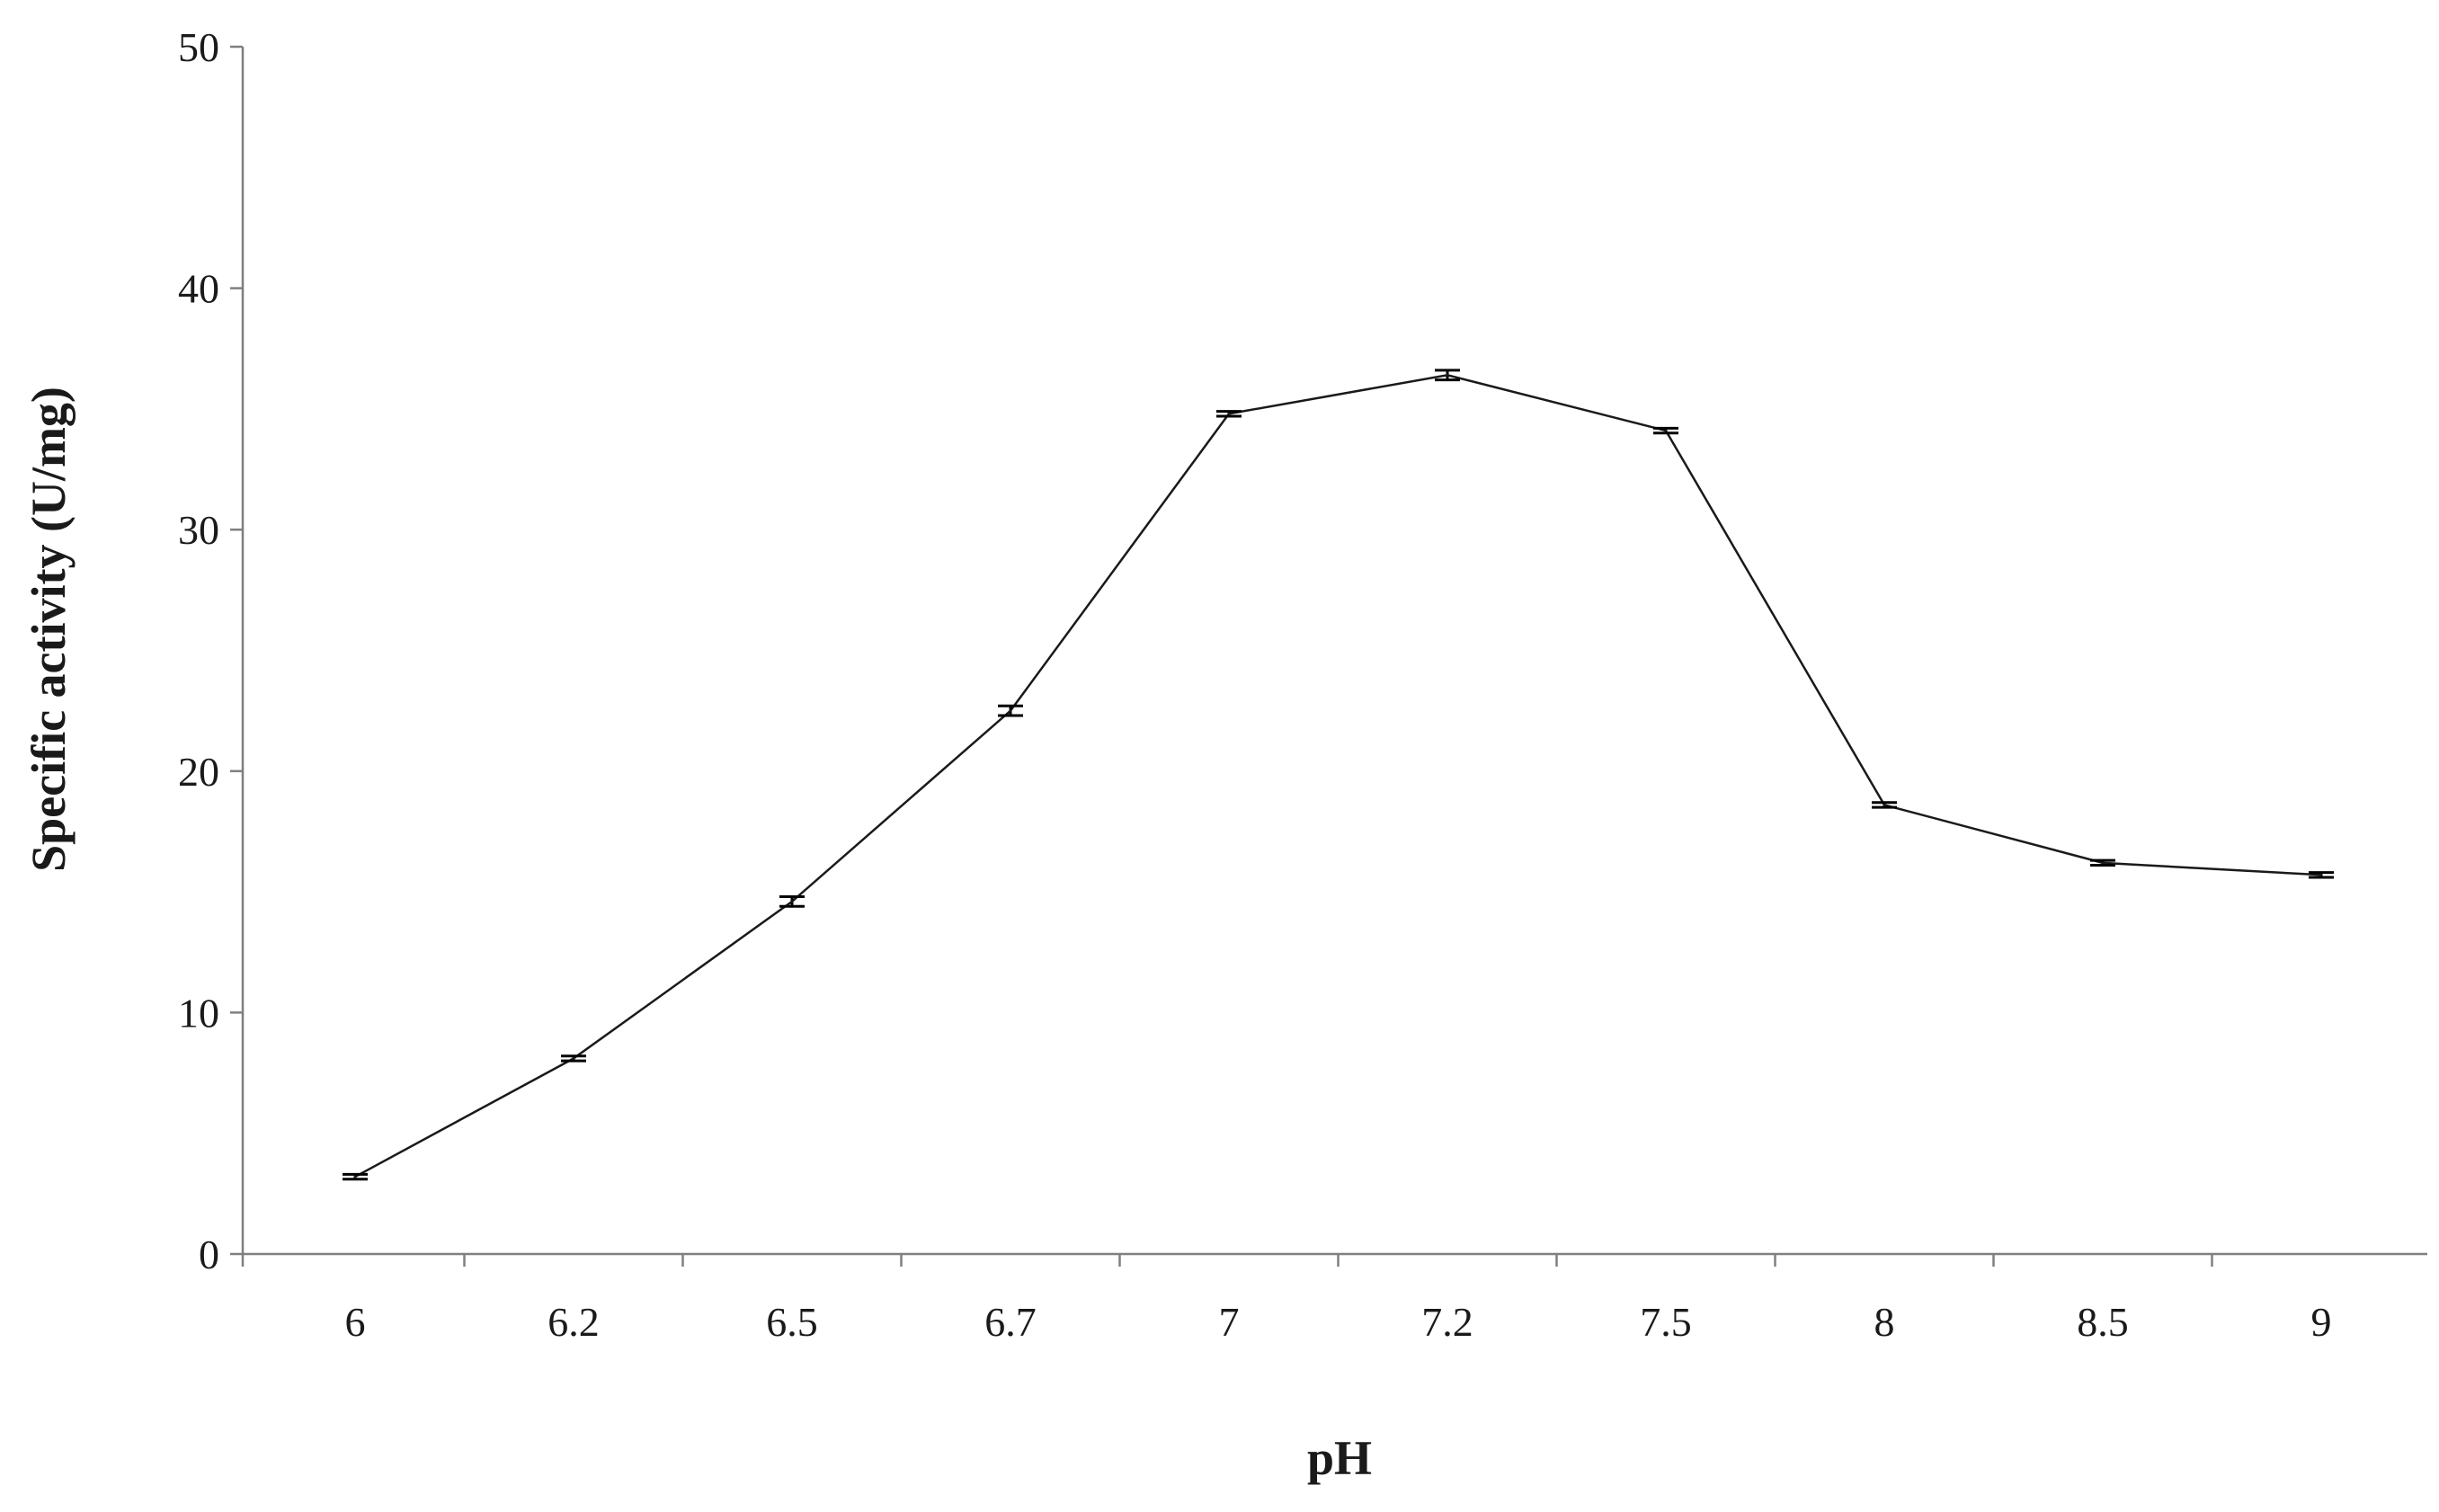 This screenshot has width=2439, height=1512. Describe the element at coordinates (49, 629) in the screenshot. I see `y-axis-title: Specific activity (U/mg)` at that location.